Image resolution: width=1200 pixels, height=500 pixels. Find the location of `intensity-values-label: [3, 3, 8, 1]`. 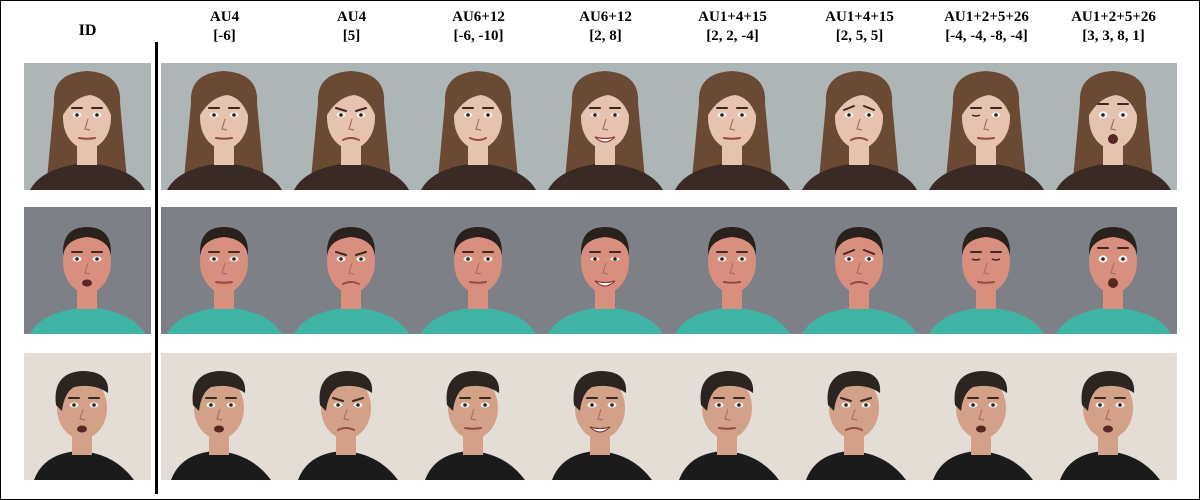

intensity-values-label: [3, 3, 8, 1] is located at coordinates (1113, 36).